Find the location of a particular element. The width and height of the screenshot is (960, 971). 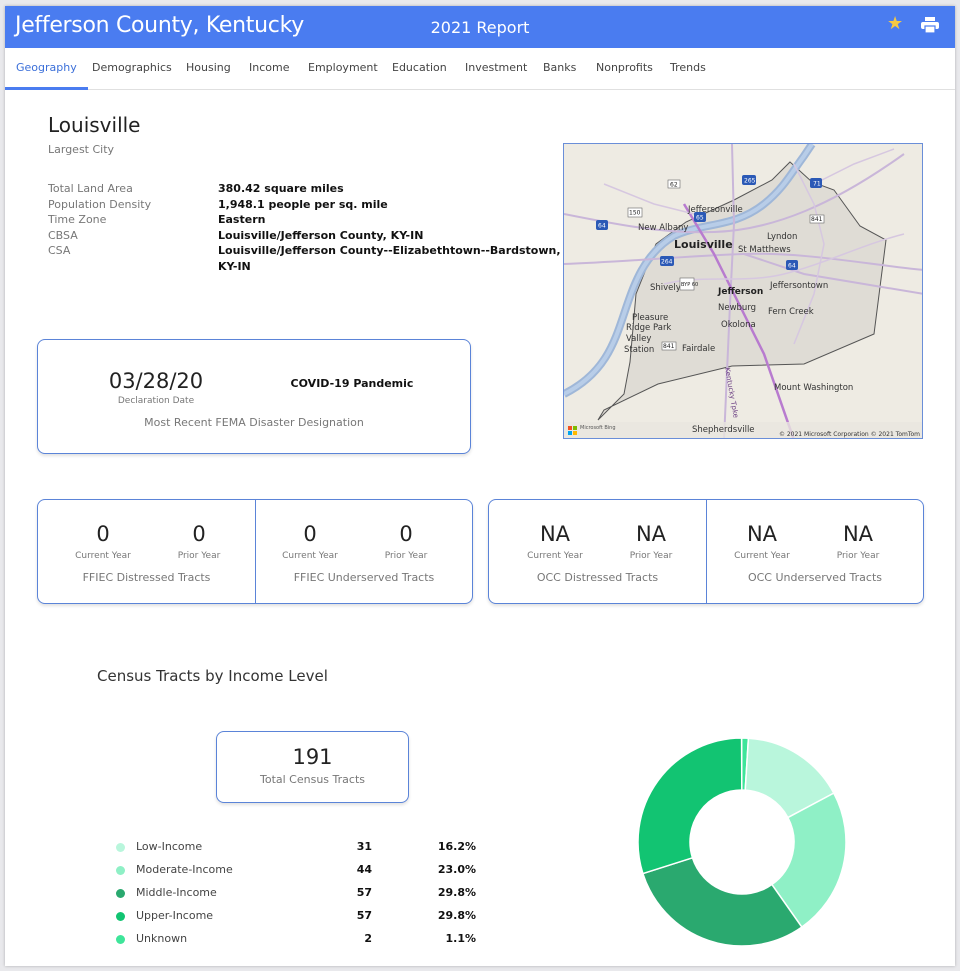

tab-geography: Geography is located at coordinates (46, 69).